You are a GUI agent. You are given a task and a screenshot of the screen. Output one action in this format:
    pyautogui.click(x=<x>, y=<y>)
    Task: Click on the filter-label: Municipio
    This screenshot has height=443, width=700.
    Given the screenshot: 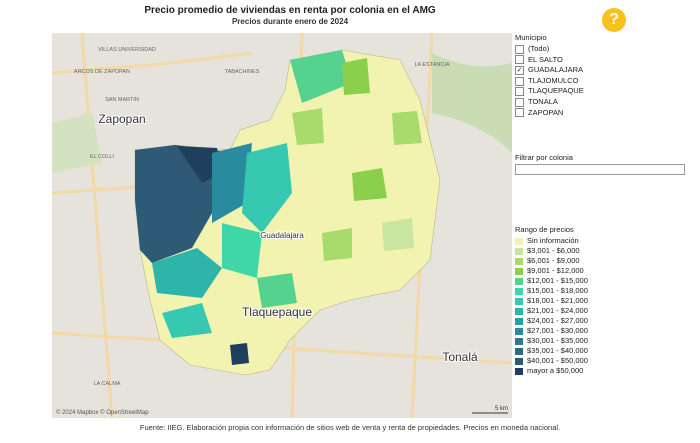 What is the action you would take?
    pyautogui.click(x=531, y=37)
    